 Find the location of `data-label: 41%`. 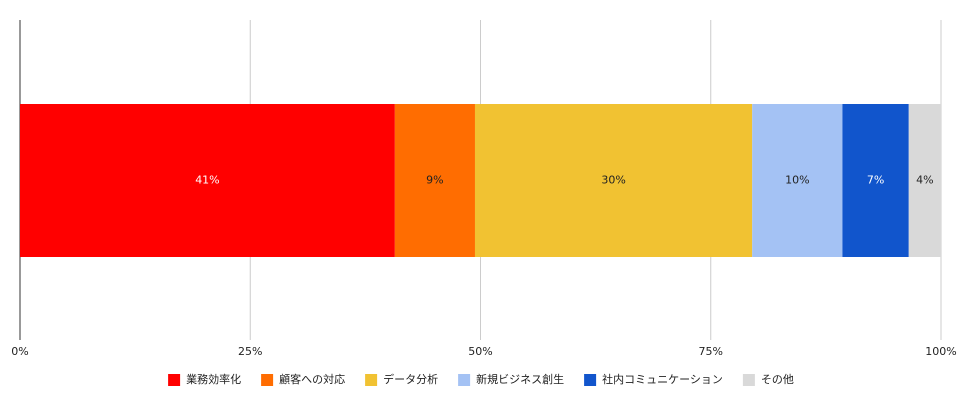

data-label: 41% is located at coordinates (207, 180).